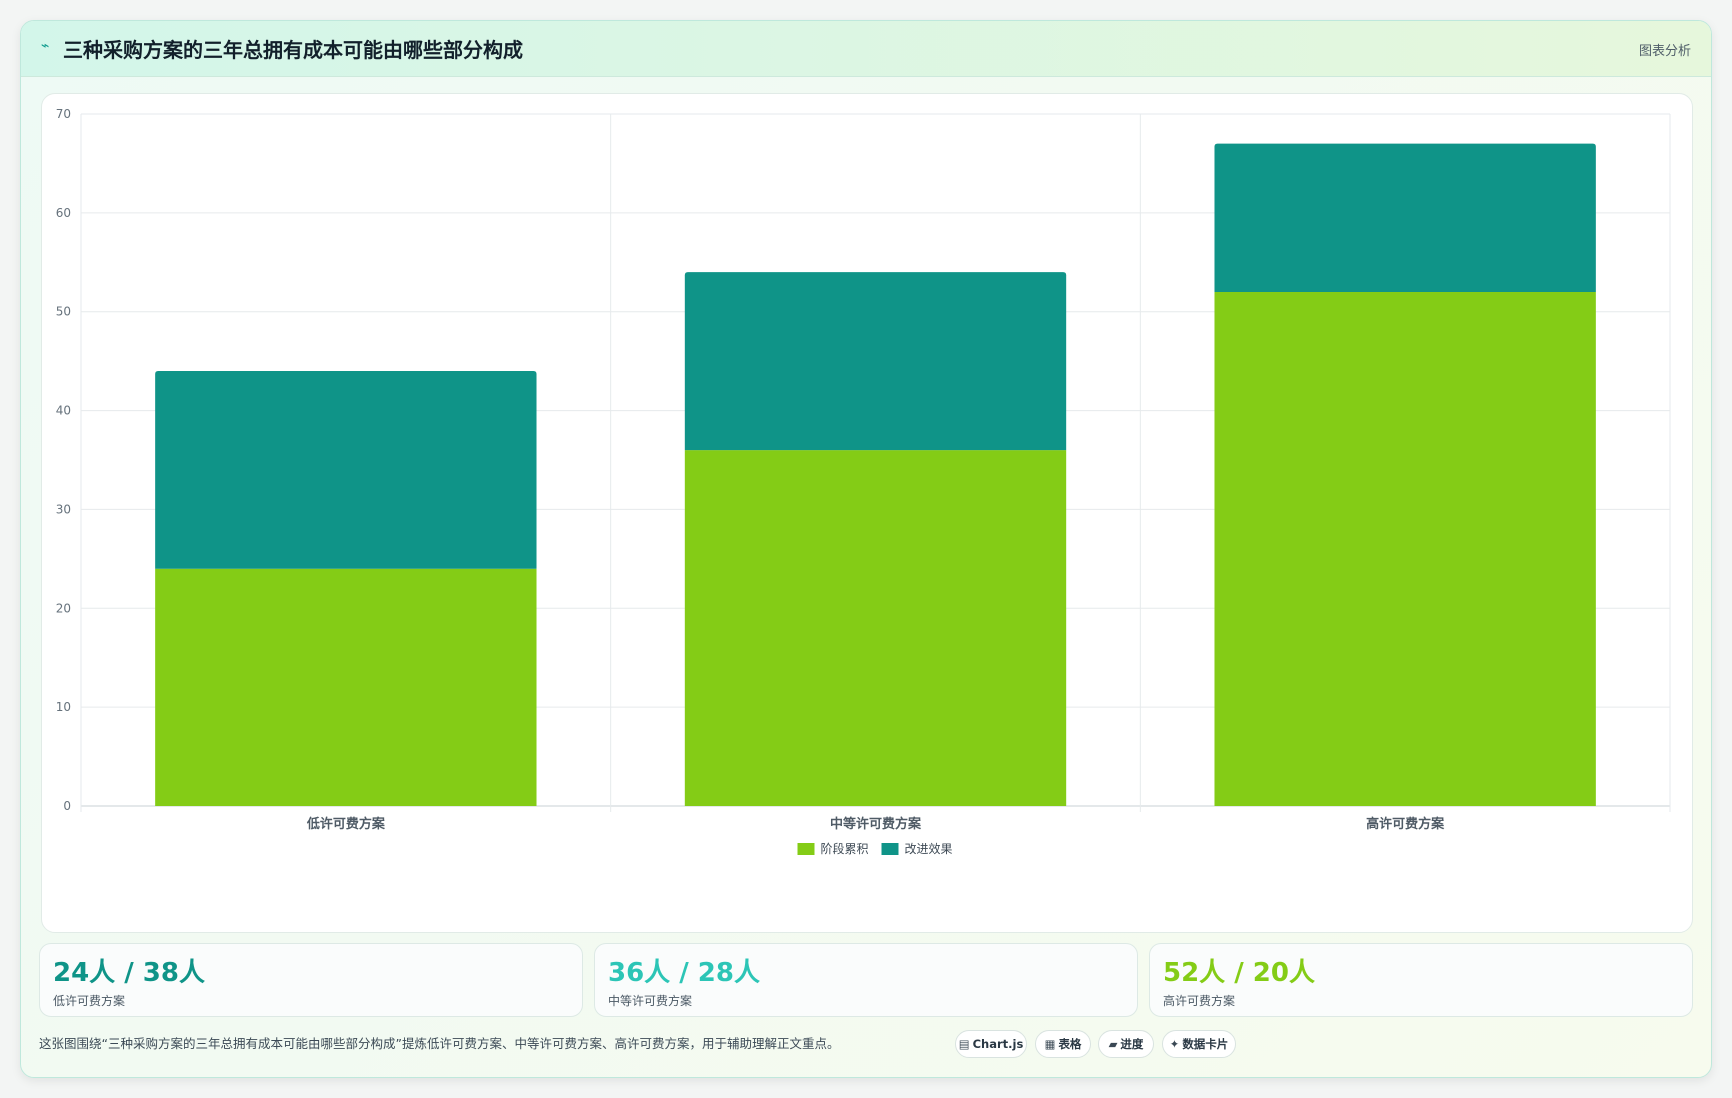 The image size is (1732, 1098). What do you see at coordinates (1050, 1044) in the screenshot?
I see `table-icon: ▦` at bounding box center [1050, 1044].